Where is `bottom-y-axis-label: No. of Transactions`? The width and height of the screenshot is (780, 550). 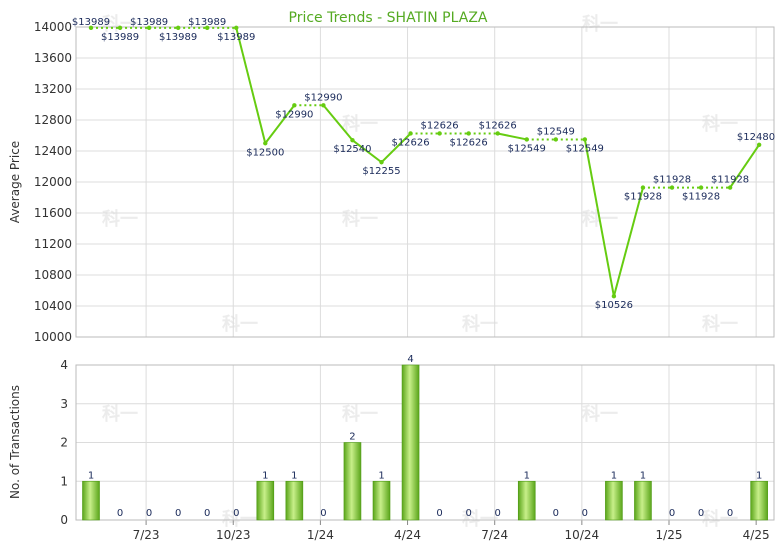
bottom-y-axis-label: No. of Transactions is located at coordinates (15, 442).